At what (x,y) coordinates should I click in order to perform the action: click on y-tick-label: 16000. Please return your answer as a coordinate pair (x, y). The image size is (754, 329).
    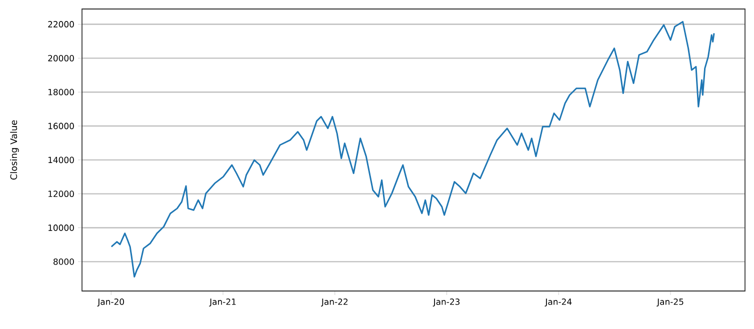
    Looking at the image, I should click on (61, 126).